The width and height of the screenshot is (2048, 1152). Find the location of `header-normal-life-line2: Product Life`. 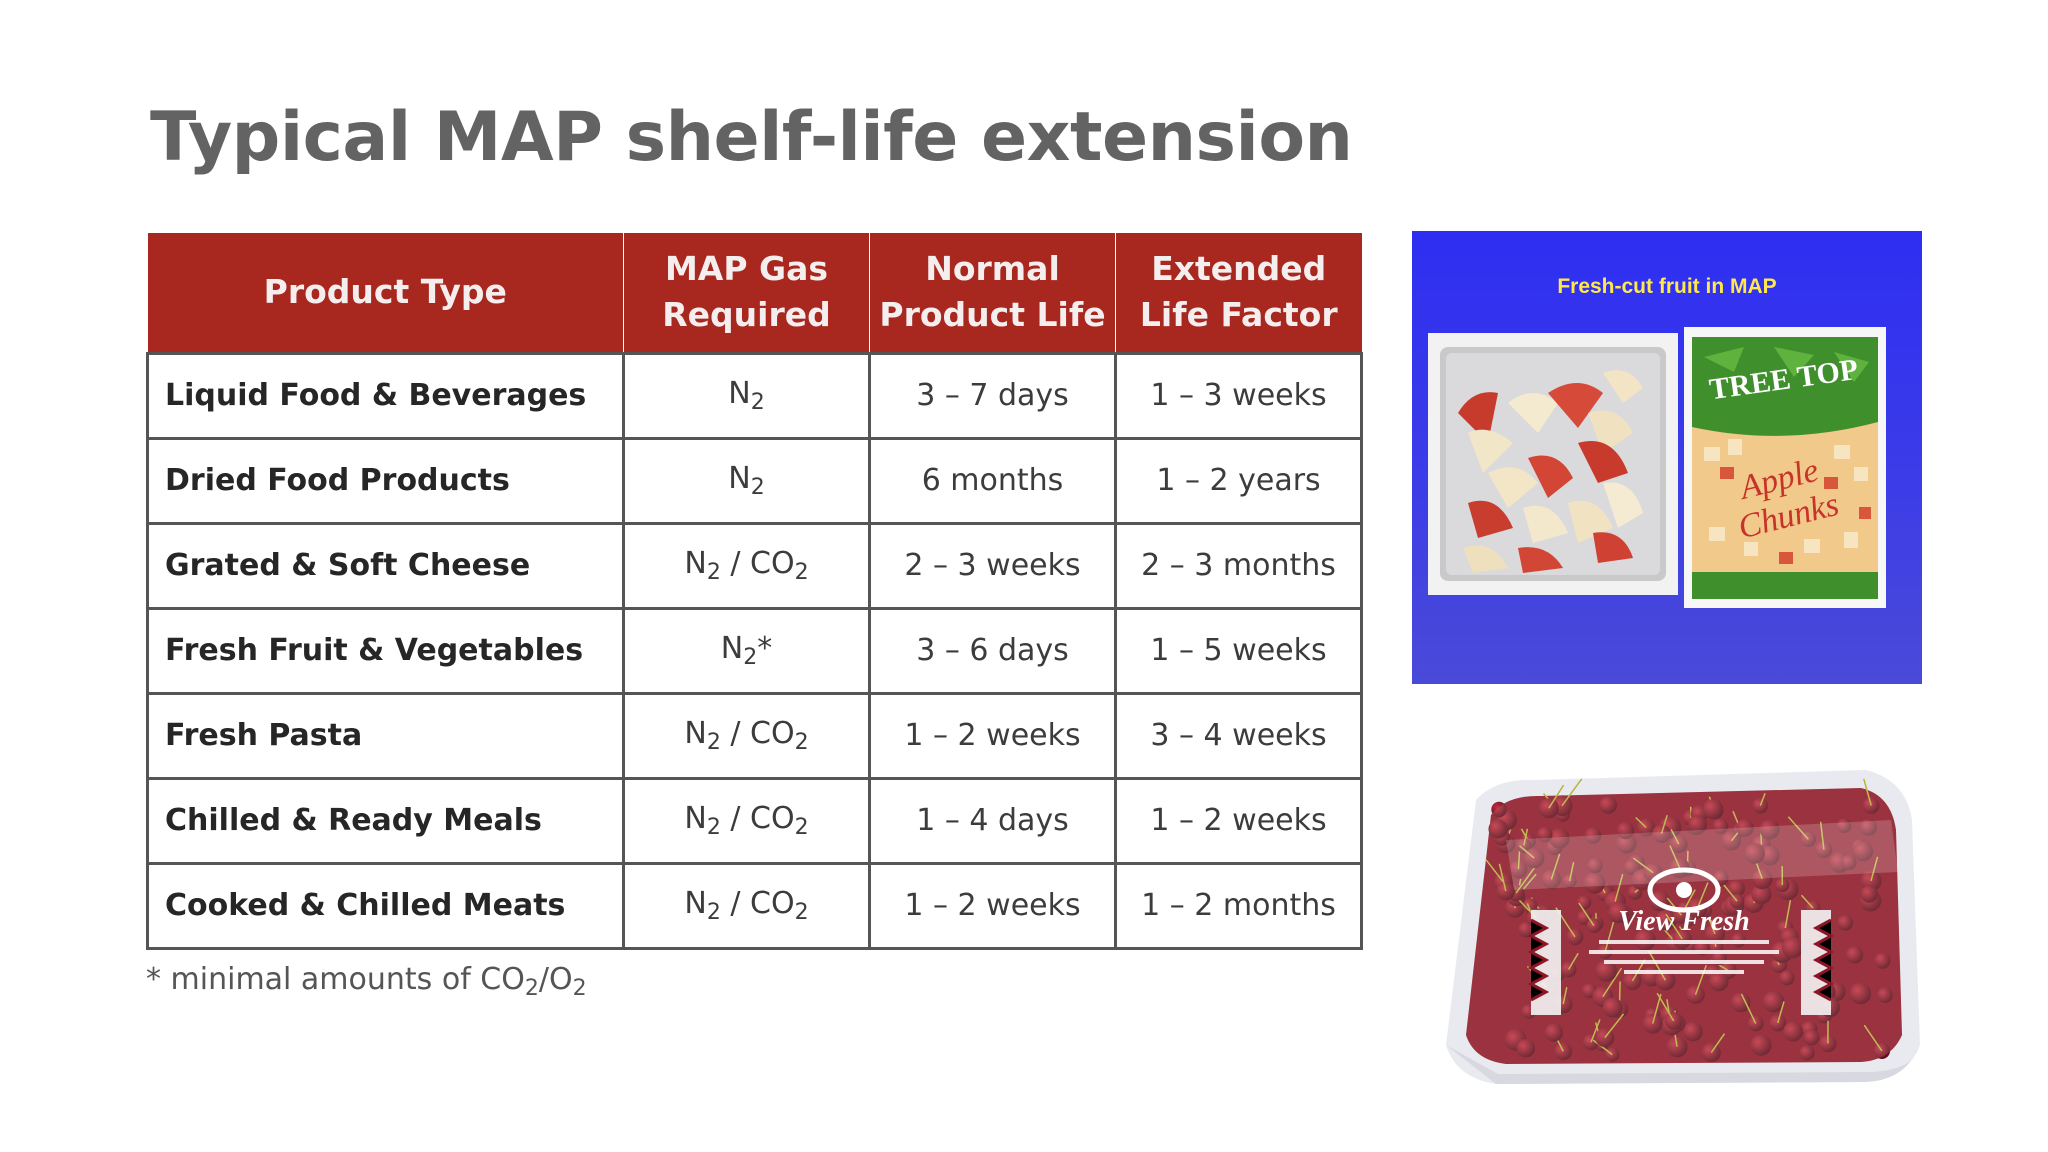

header-normal-life-line2: Product Life is located at coordinates (992, 315).